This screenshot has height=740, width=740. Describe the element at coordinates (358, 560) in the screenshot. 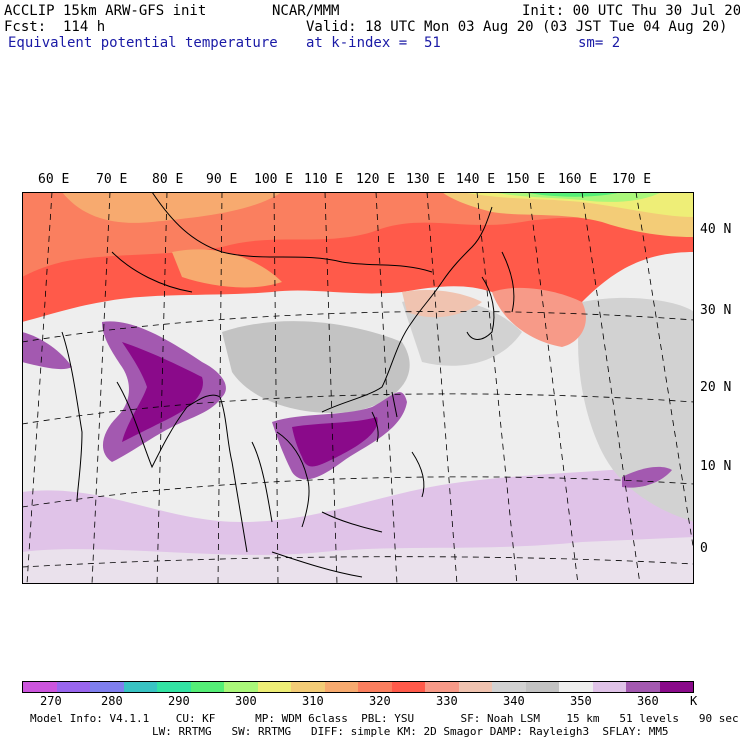

I see `field-region-white-south` at that location.